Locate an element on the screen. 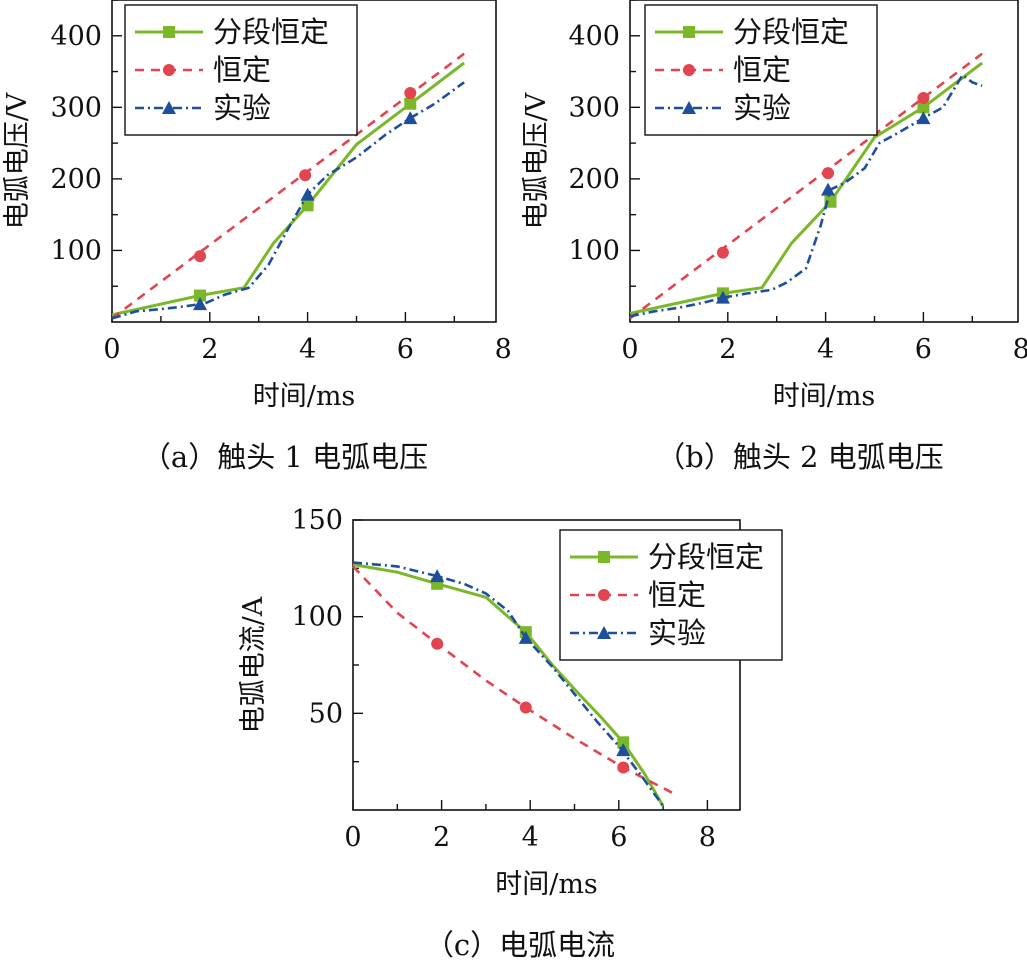 The width and height of the screenshot is (1027, 971). panel-caption: （c）电弧电流 is located at coordinates (520, 945).